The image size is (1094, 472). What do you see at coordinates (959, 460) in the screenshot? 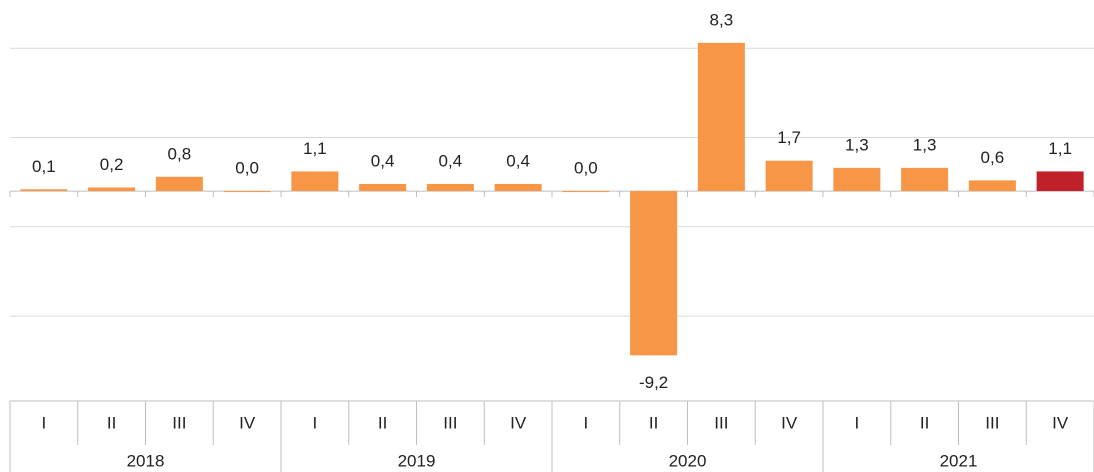
I see `year-label: 2021` at bounding box center [959, 460].